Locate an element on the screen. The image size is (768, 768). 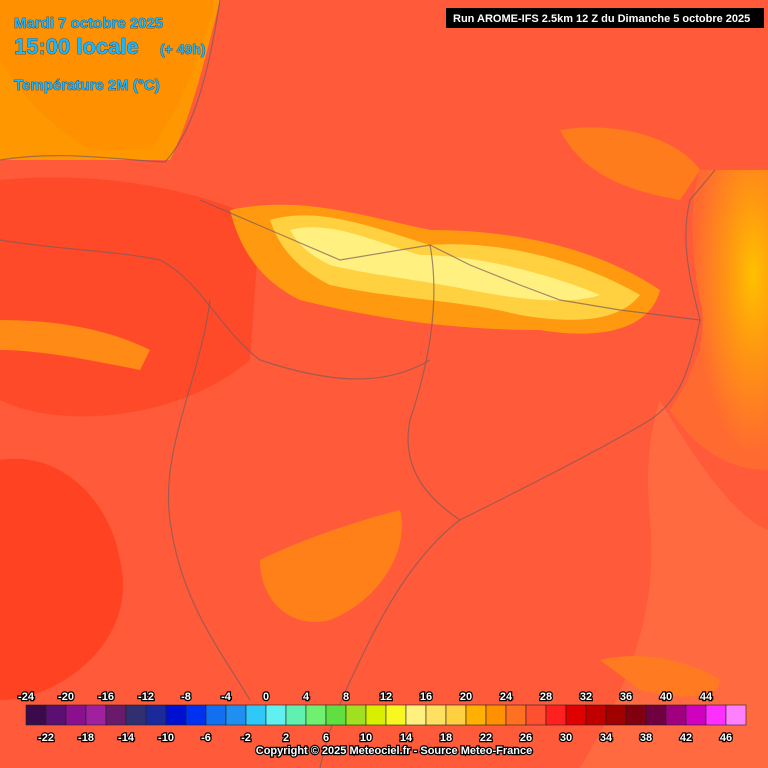
legend-label: 28 is located at coordinates (546, 697).